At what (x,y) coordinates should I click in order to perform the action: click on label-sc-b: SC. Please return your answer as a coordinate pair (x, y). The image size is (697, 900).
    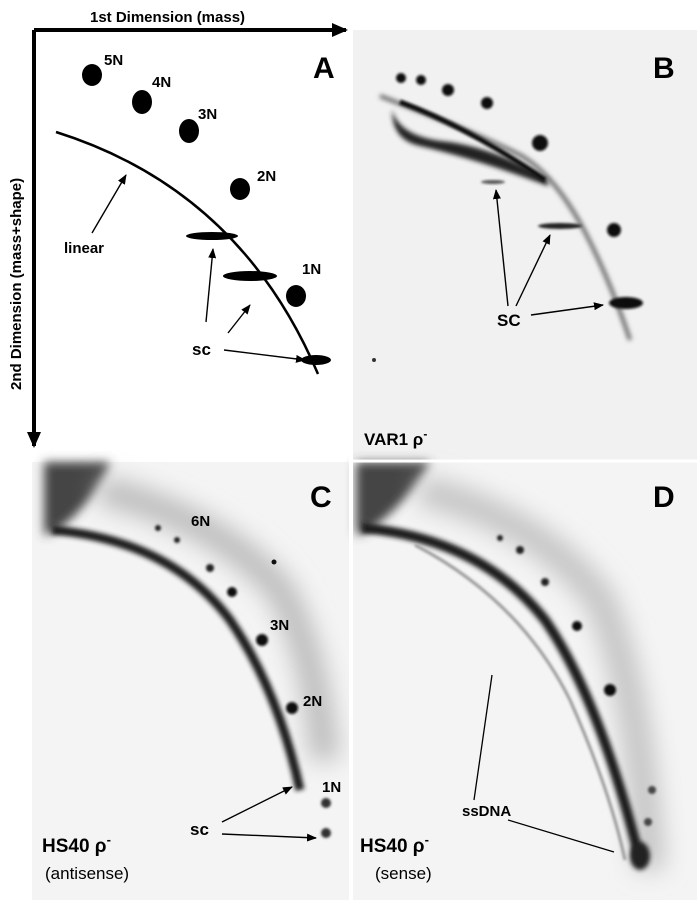
    Looking at the image, I should click on (509, 320).